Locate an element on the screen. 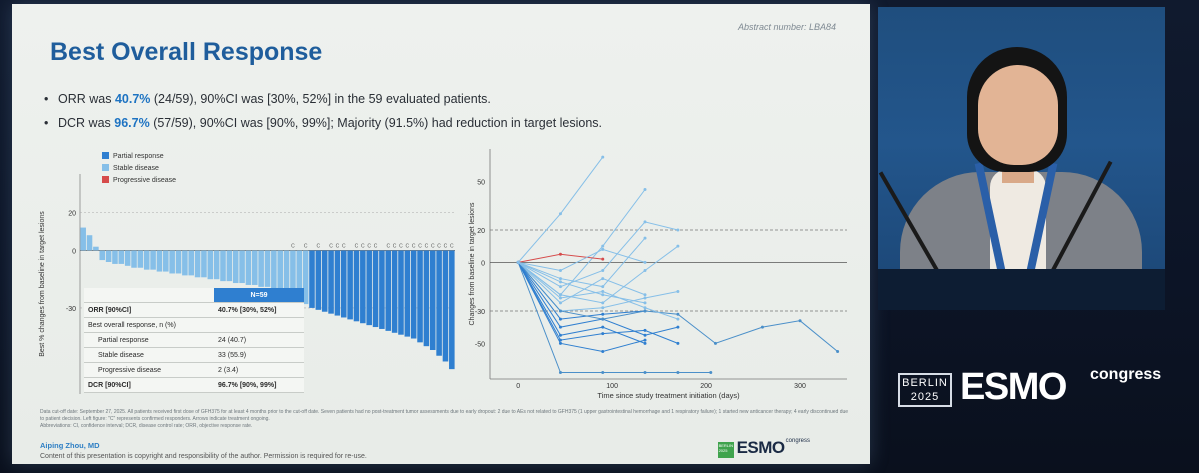 The image size is (1199, 473). x-tick-label: 0 is located at coordinates (518, 386).